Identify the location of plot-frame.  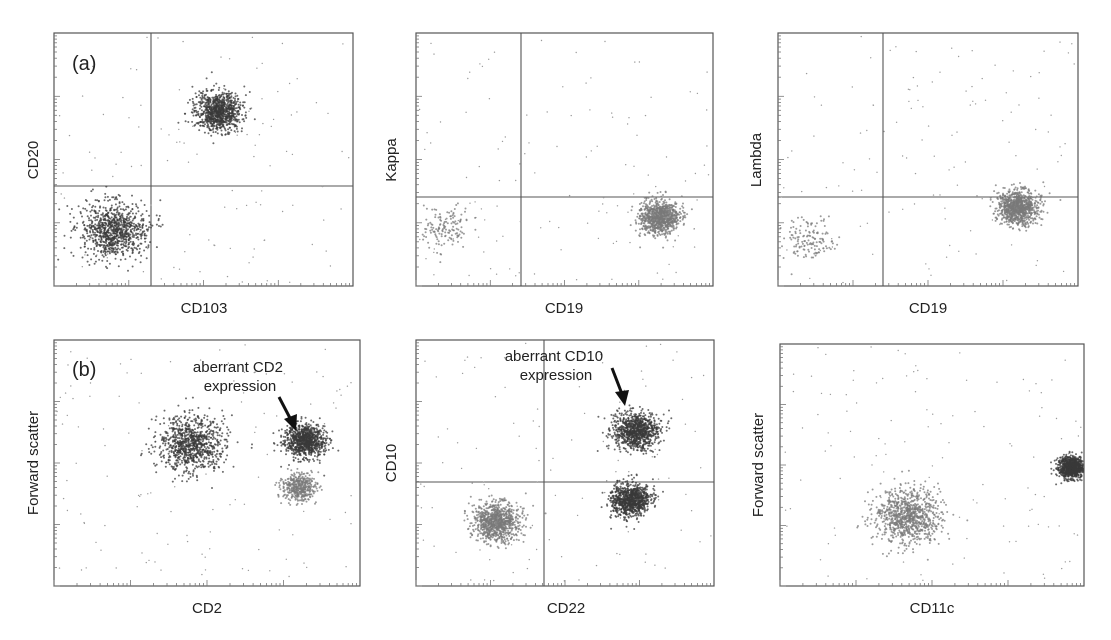
(207, 463).